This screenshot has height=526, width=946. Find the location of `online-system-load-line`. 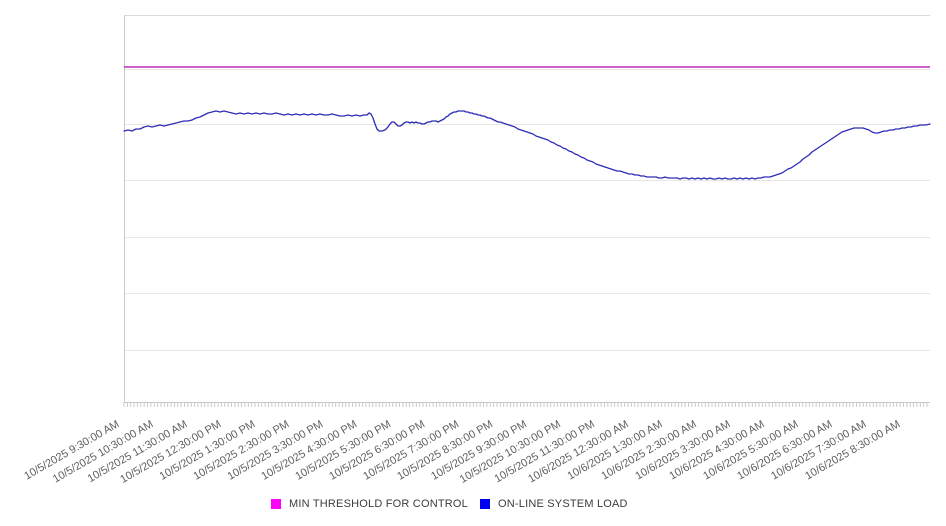

online-system-load-line is located at coordinates (527, 145).